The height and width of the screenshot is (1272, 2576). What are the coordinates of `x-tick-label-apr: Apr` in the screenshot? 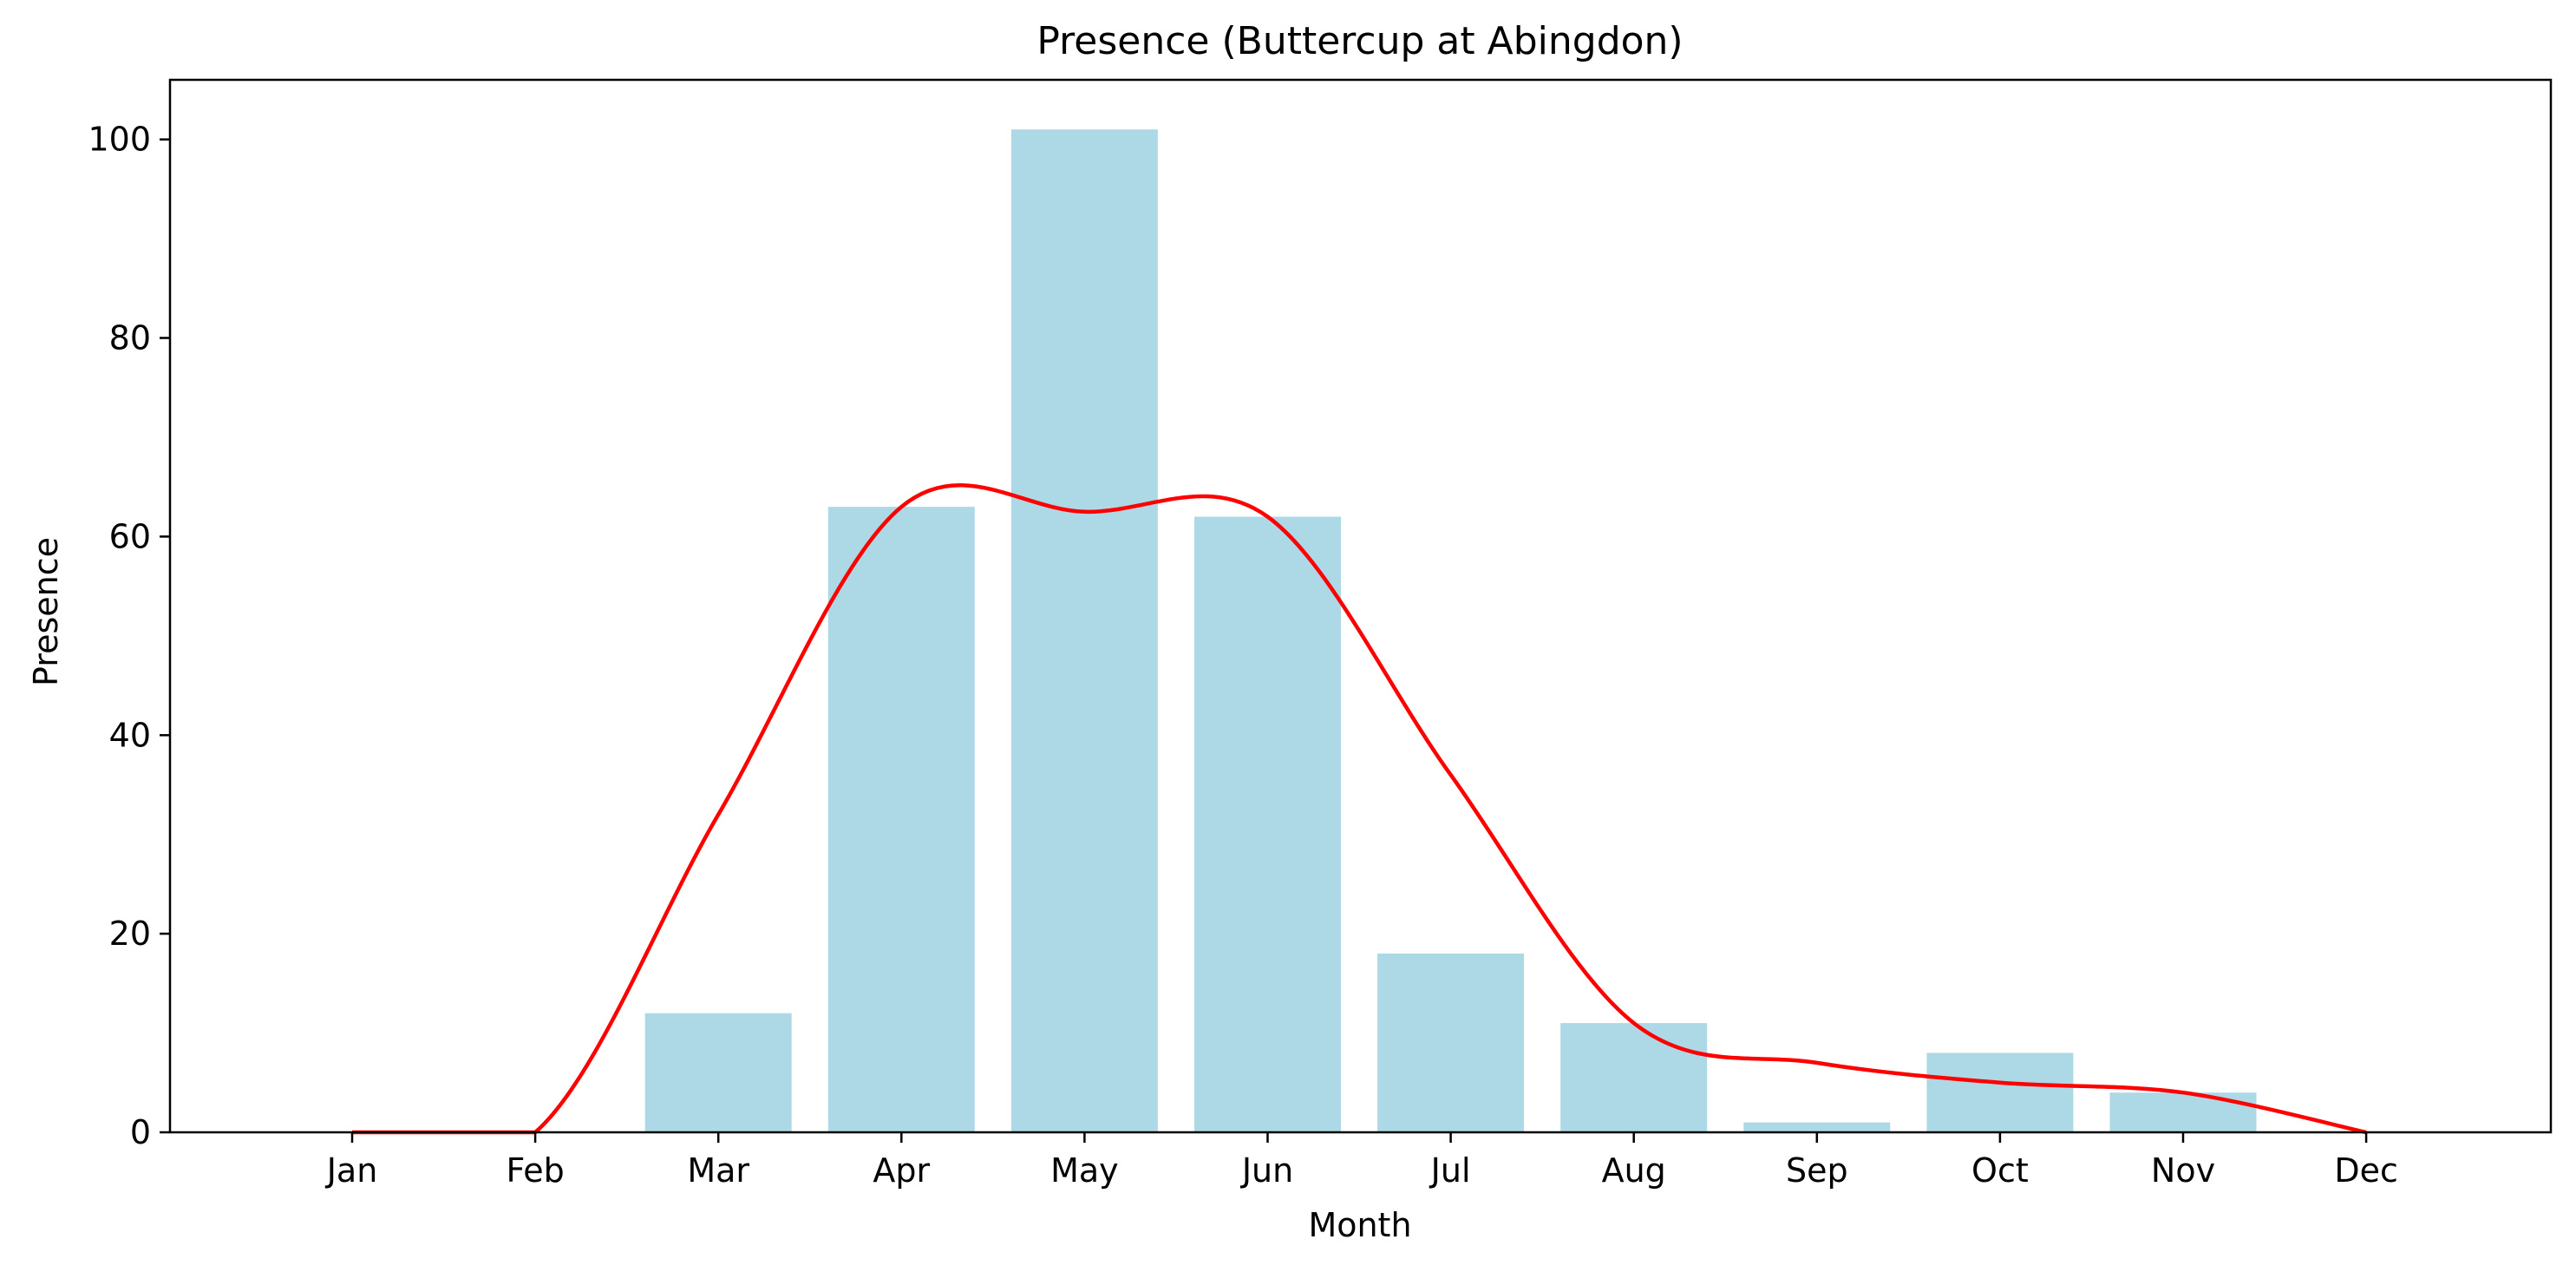 It's located at (901, 1170).